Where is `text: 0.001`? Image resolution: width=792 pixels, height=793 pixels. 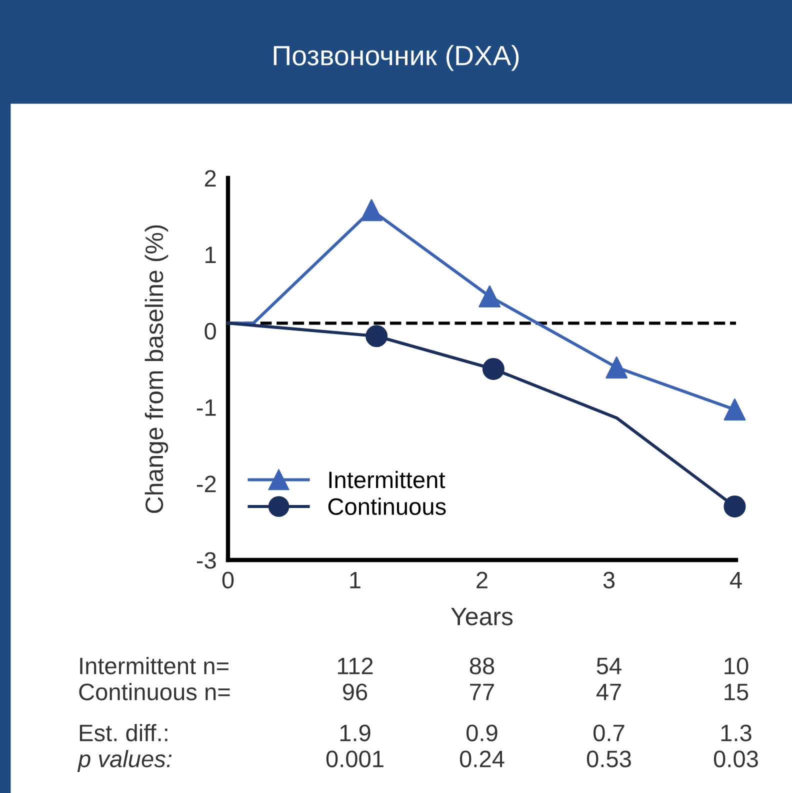
text: 0.001 is located at coordinates (355, 759).